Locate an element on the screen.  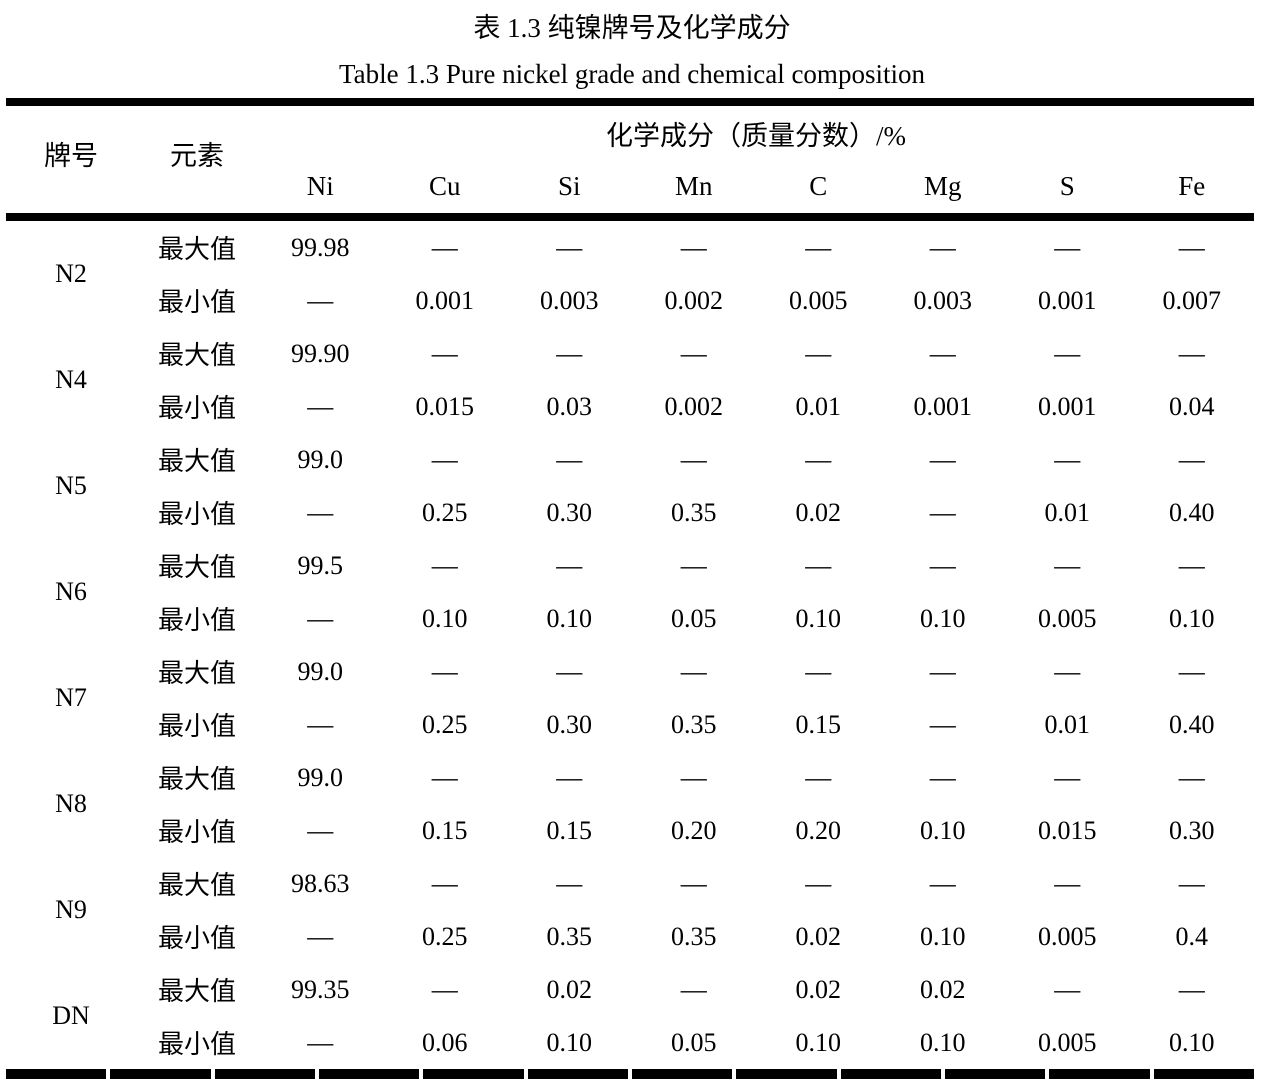
value-cell-N2-min-mg: 0.003 is located at coordinates (943, 300).